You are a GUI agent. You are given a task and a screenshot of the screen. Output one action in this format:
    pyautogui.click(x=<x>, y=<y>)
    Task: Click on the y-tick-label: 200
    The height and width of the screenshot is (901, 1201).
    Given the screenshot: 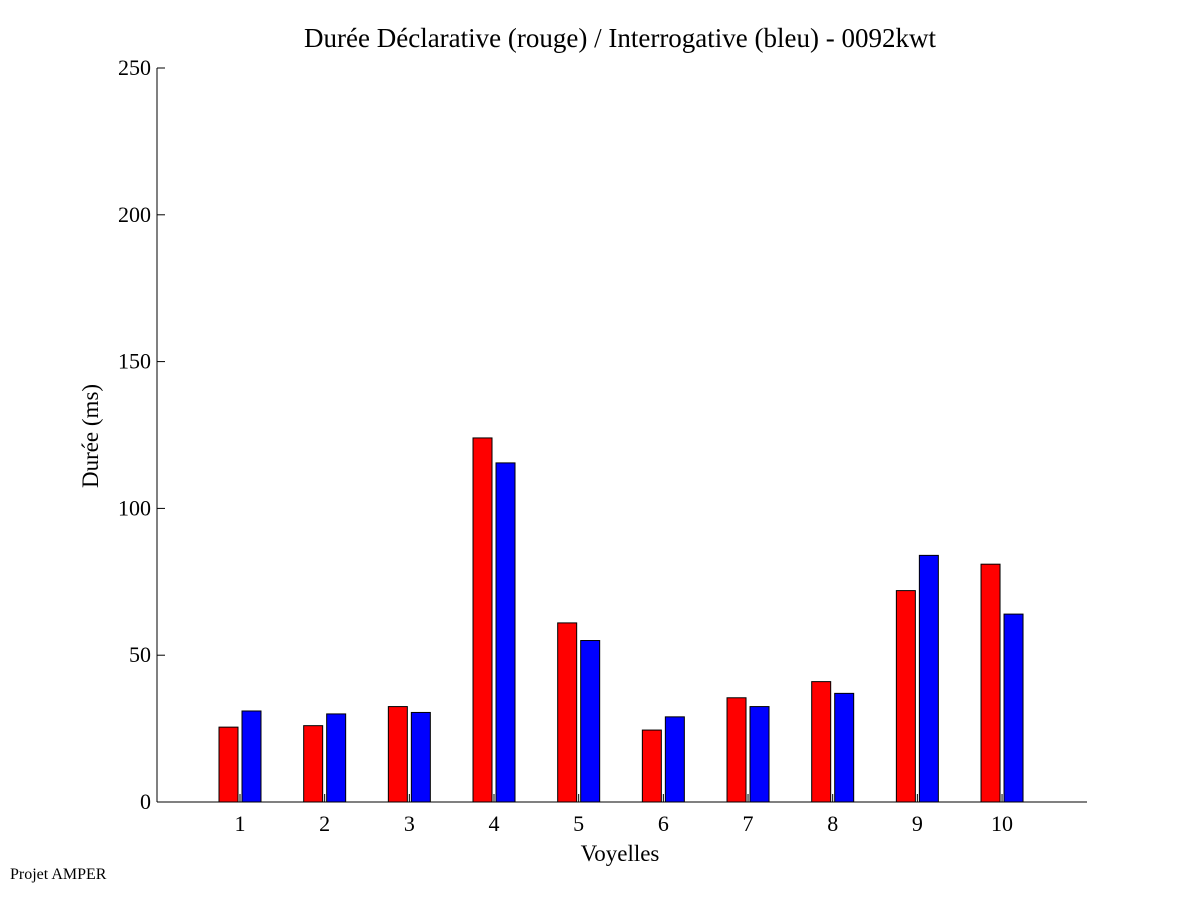 What is the action you would take?
    pyautogui.click(x=134, y=214)
    